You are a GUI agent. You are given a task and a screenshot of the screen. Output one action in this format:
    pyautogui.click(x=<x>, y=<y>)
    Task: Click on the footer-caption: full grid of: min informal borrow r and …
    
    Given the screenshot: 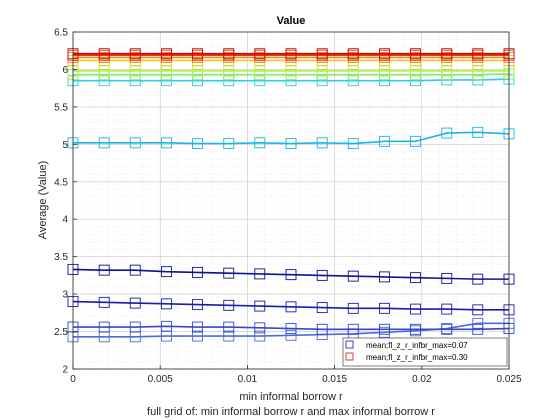 What is the action you would take?
    pyautogui.click(x=291, y=412)
    